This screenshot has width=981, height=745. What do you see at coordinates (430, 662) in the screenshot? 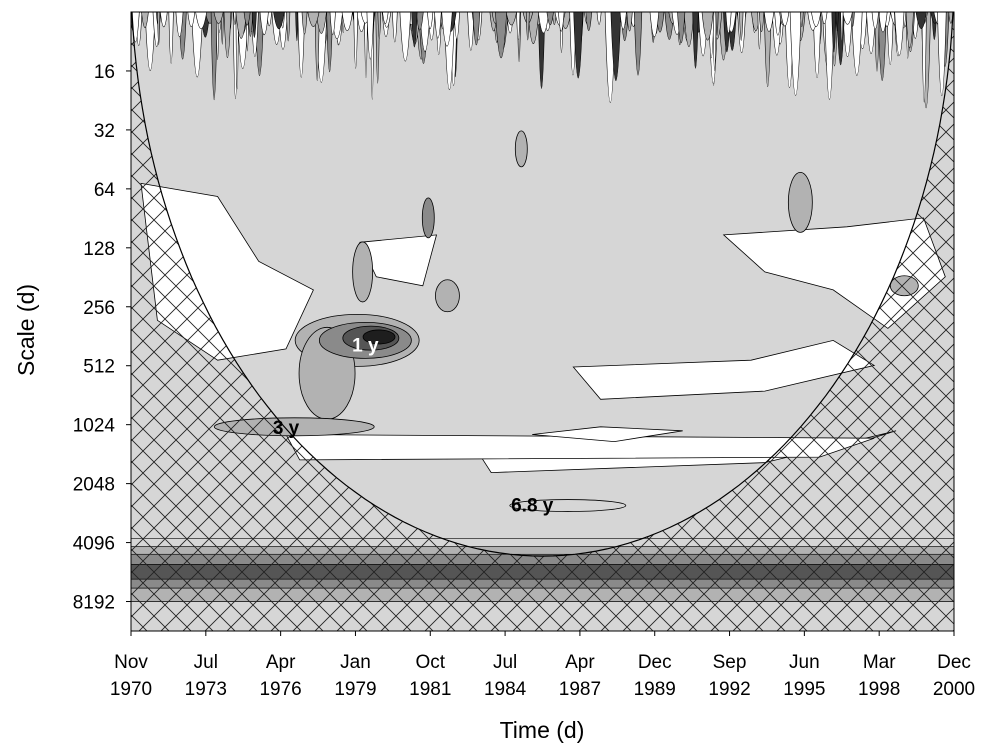
I see `x-tick-month: Oct` at bounding box center [430, 662].